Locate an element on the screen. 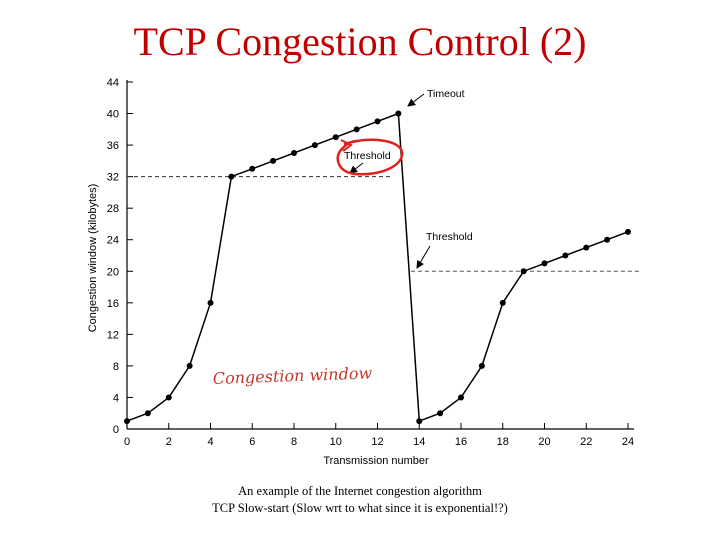 Image resolution: width=720 pixels, height=540 pixels. y-tick-label: 28 is located at coordinates (113, 209).